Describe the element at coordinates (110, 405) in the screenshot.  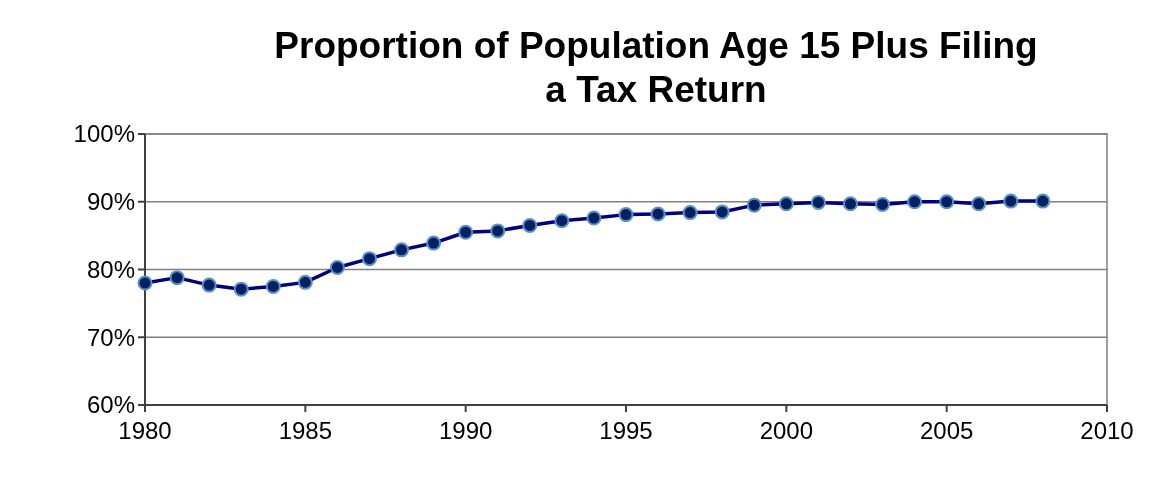
I see `y-tick-label: 60%` at that location.